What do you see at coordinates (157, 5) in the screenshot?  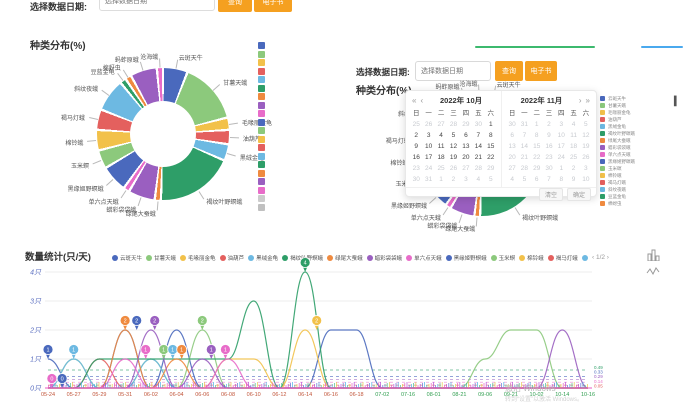 I see `top-date-input` at bounding box center [157, 5].